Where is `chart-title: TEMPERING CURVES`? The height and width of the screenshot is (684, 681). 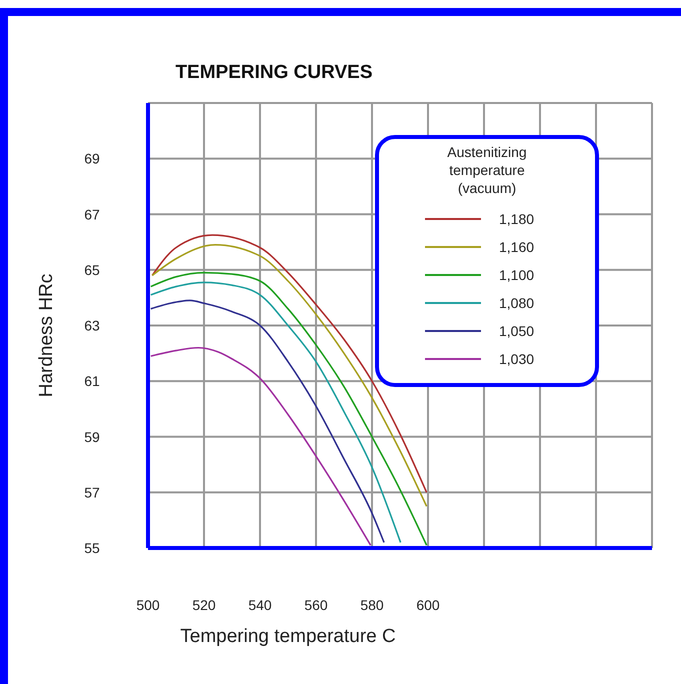 chart-title: TEMPERING CURVES is located at coordinates (274, 72).